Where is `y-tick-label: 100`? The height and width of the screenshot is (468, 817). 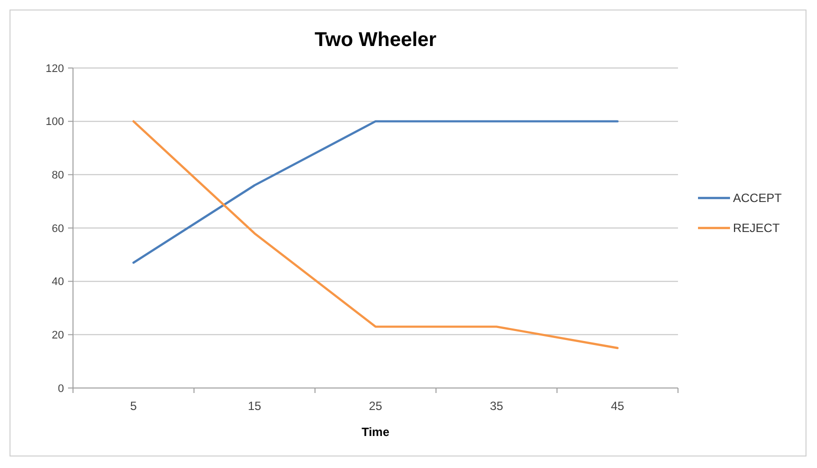 y-tick-label: 100 is located at coordinates (55, 122).